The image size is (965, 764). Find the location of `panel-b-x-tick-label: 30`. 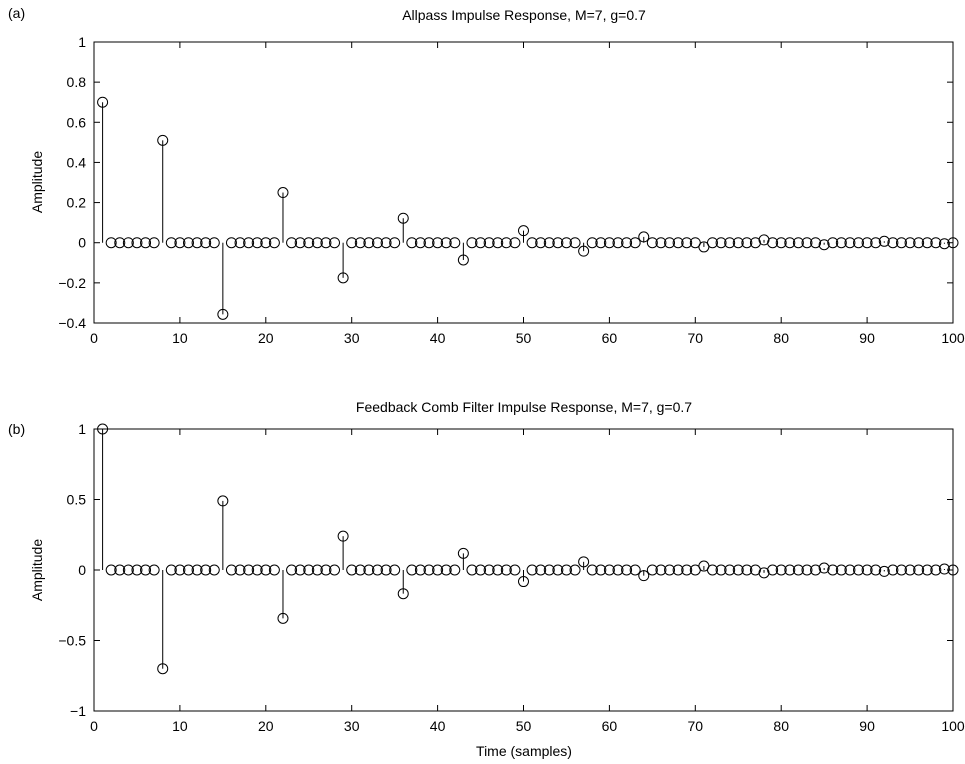

panel-b-x-tick-label: 30 is located at coordinates (352, 726).